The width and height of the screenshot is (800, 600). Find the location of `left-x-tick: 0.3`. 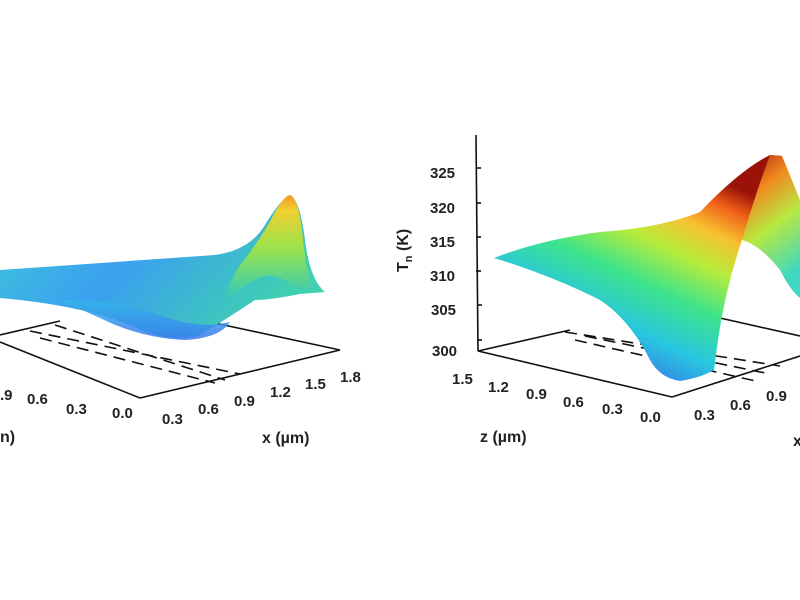

left-x-tick: 0.3 is located at coordinates (172, 419).